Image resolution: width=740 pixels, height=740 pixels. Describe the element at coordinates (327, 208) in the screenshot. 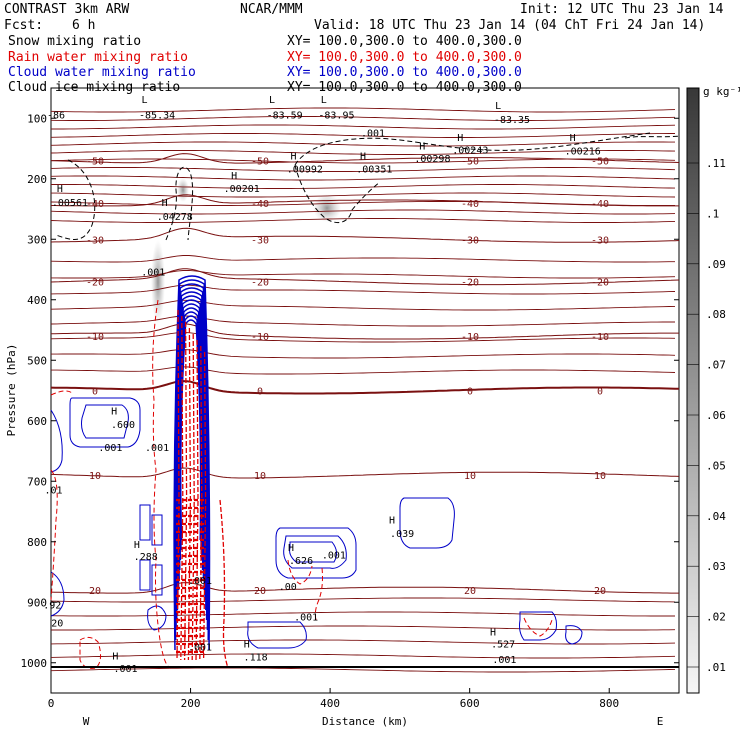

I see `snow-shading-upper` at that location.